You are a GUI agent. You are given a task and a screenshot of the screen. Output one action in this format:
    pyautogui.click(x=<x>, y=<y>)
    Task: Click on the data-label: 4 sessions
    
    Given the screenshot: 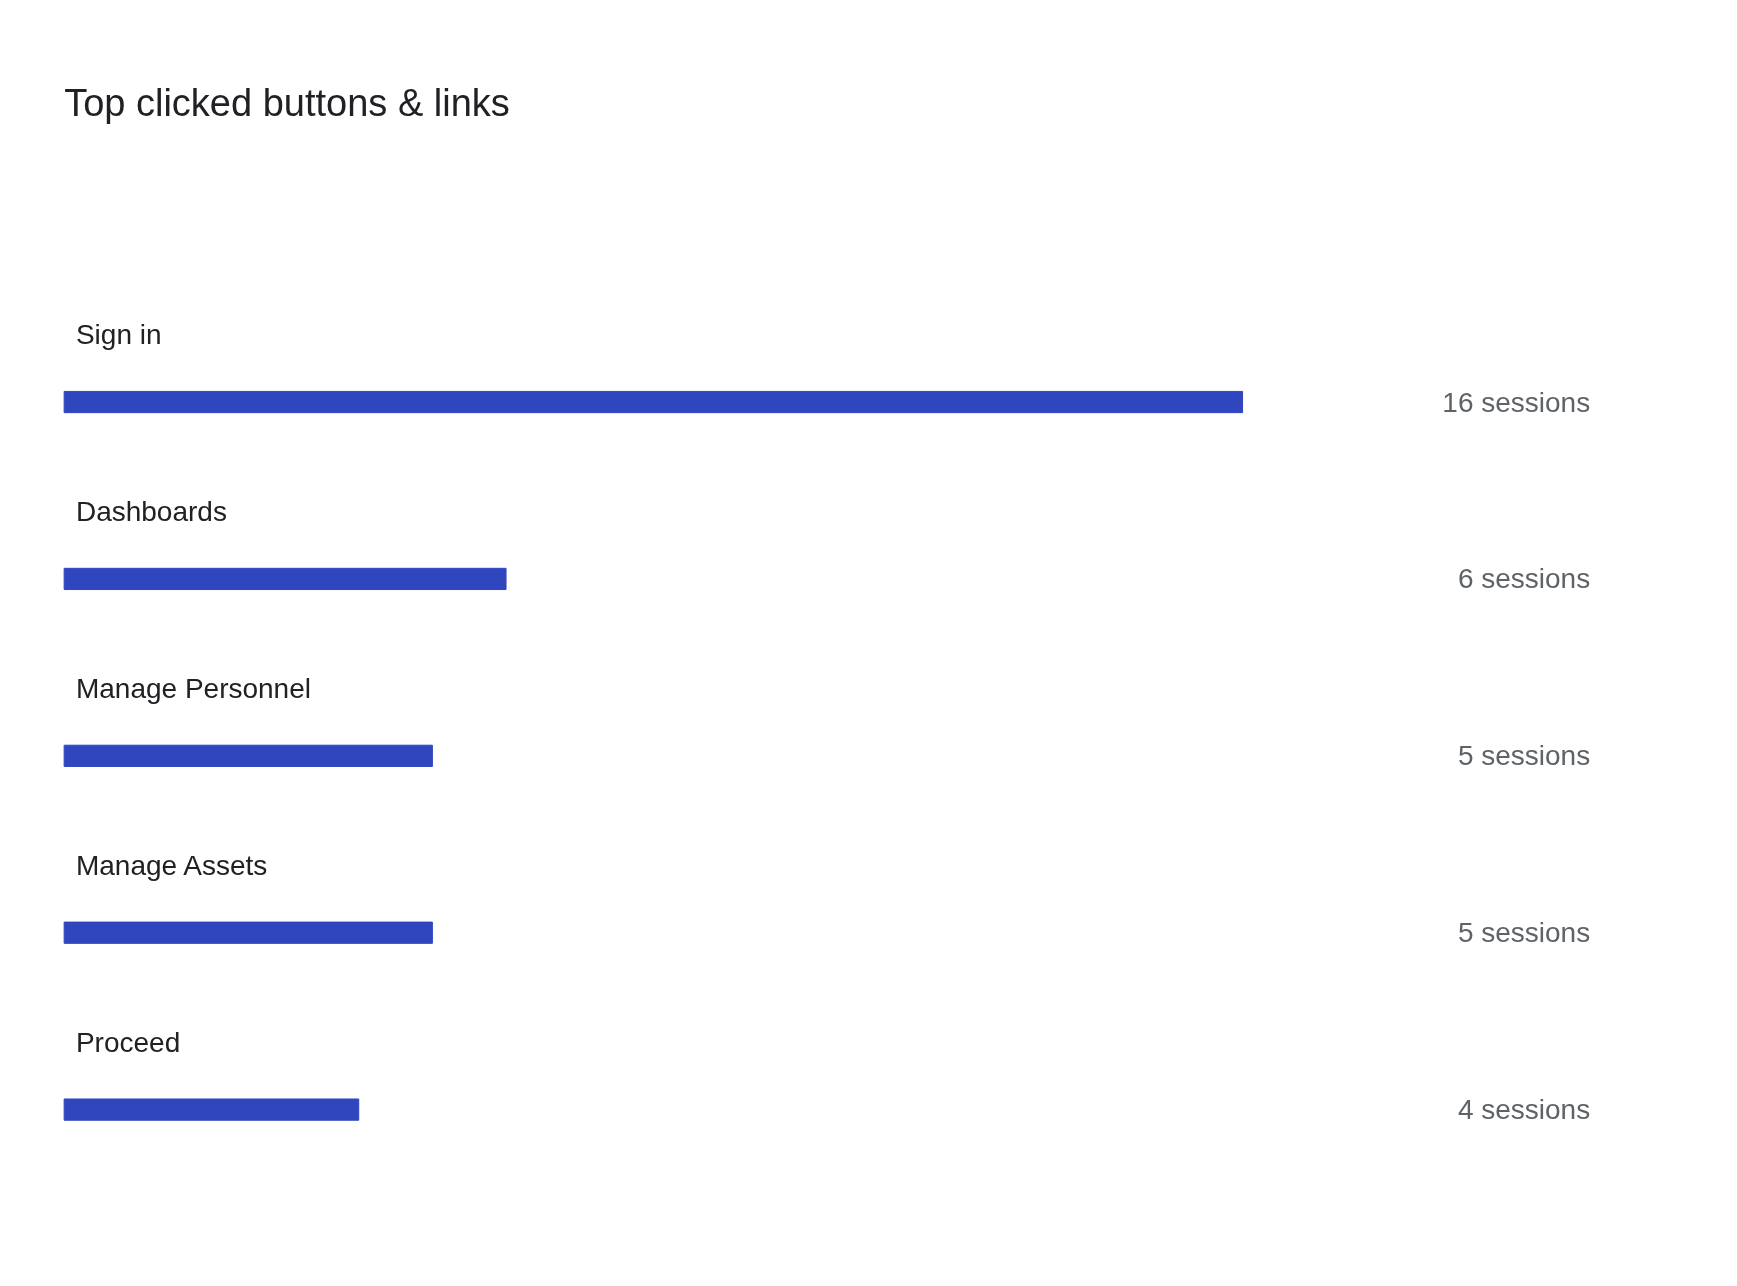 What is the action you would take?
    pyautogui.click(x=1524, y=1110)
    